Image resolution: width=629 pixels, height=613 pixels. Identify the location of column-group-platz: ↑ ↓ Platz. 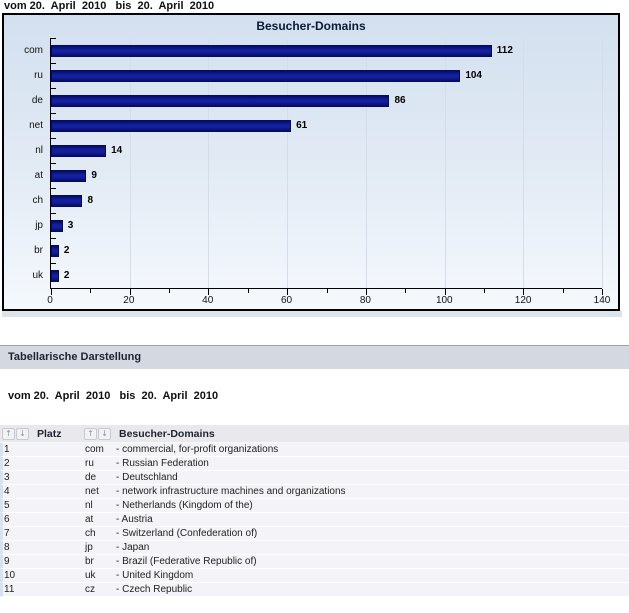
(42, 433).